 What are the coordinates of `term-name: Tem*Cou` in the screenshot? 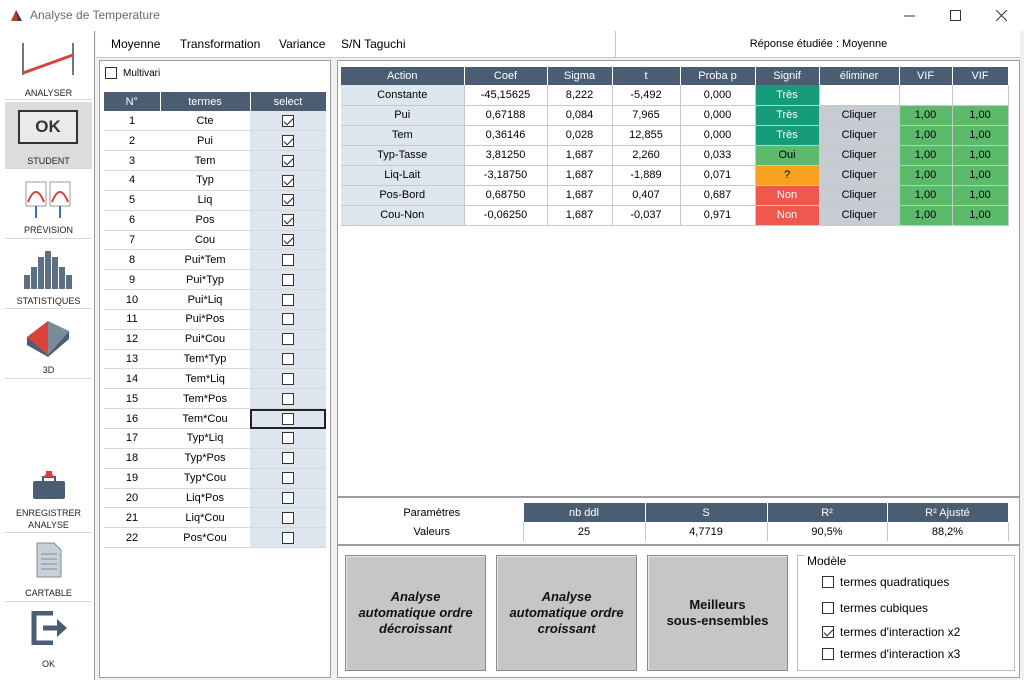 It's located at (205, 418).